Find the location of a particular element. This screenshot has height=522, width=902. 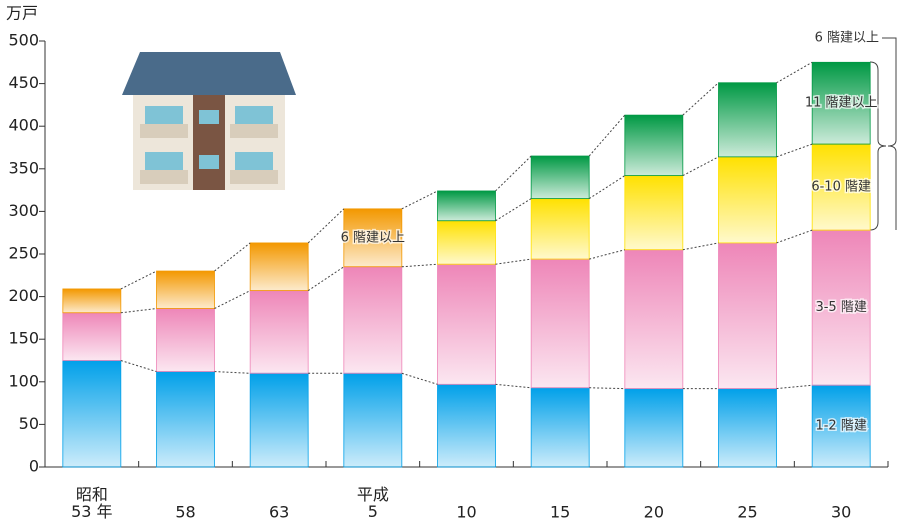

x-tick-label: 20 is located at coordinates (654, 512).